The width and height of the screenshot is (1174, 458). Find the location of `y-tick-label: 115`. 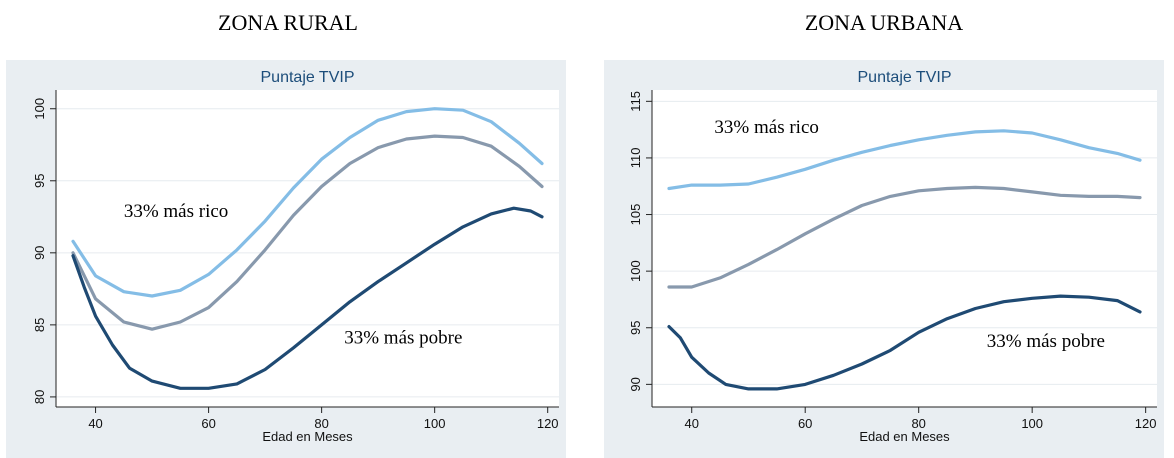

y-tick-label: 115 is located at coordinates (635, 101).